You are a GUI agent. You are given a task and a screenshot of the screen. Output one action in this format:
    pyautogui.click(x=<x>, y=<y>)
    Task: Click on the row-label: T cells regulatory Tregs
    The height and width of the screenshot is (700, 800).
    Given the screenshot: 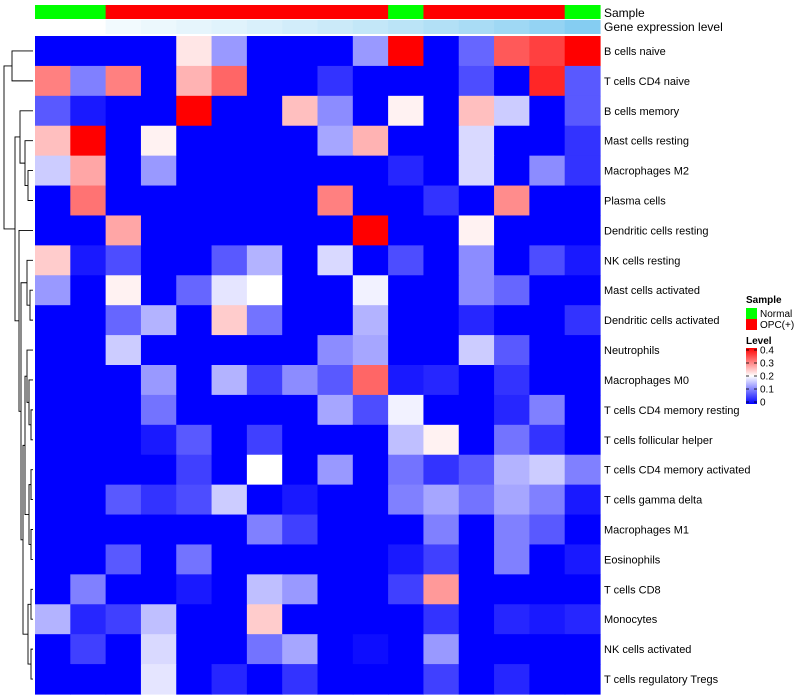 What is the action you would take?
    pyautogui.click(x=661, y=680)
    